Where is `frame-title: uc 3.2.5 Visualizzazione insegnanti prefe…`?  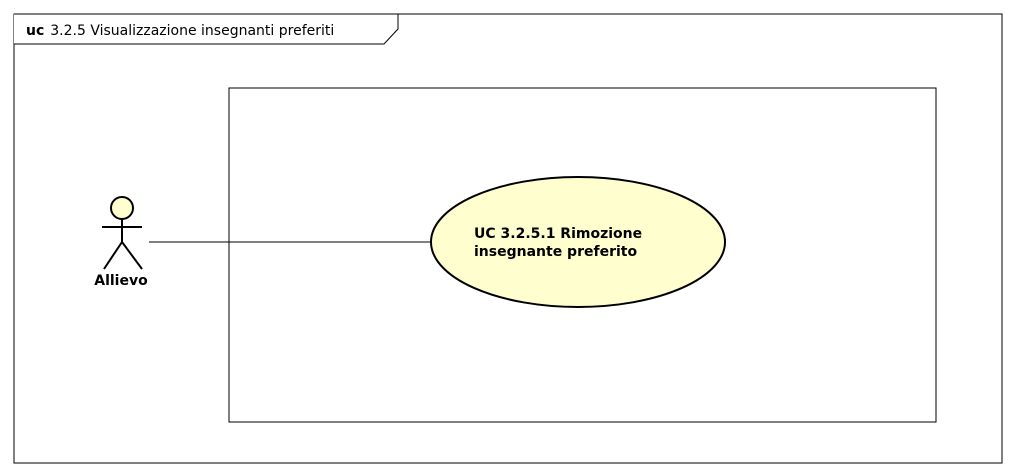 frame-title: uc 3.2.5 Visualizzazione insegnanti prefe… is located at coordinates (180, 31).